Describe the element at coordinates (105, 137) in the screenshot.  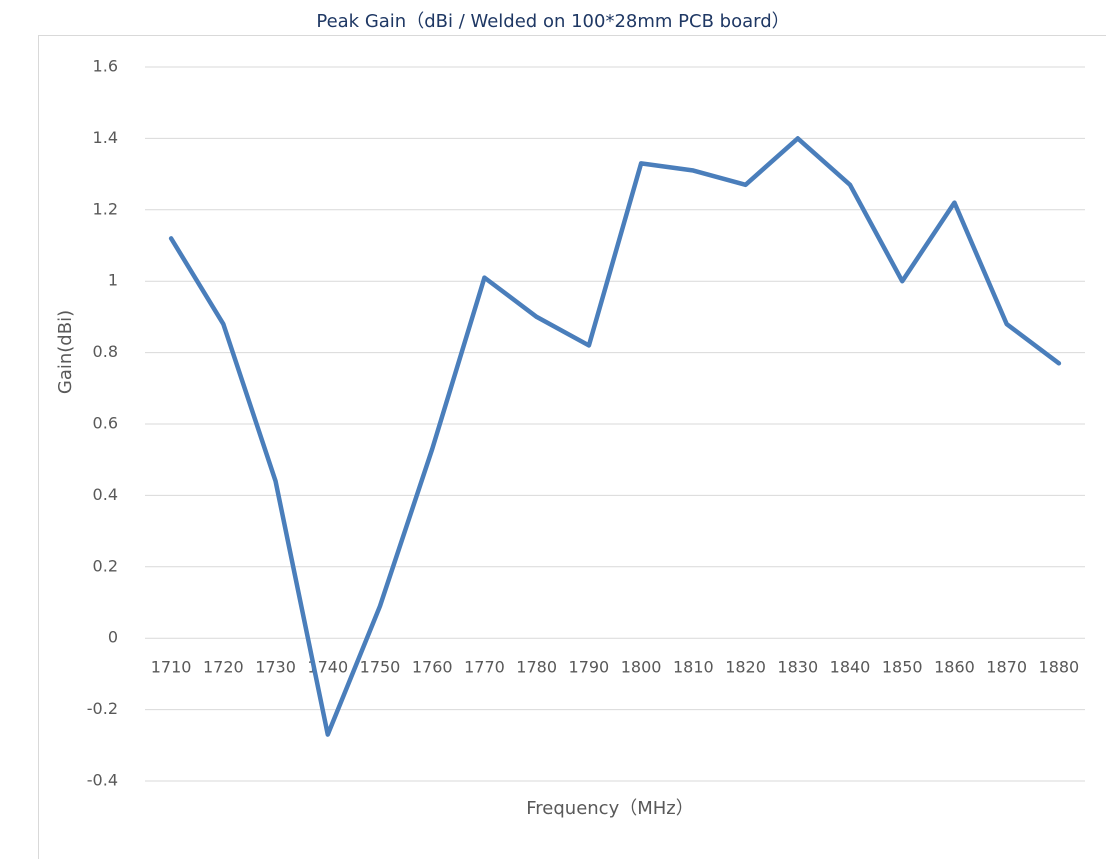
I see `y-tick-label: 1.4` at that location.